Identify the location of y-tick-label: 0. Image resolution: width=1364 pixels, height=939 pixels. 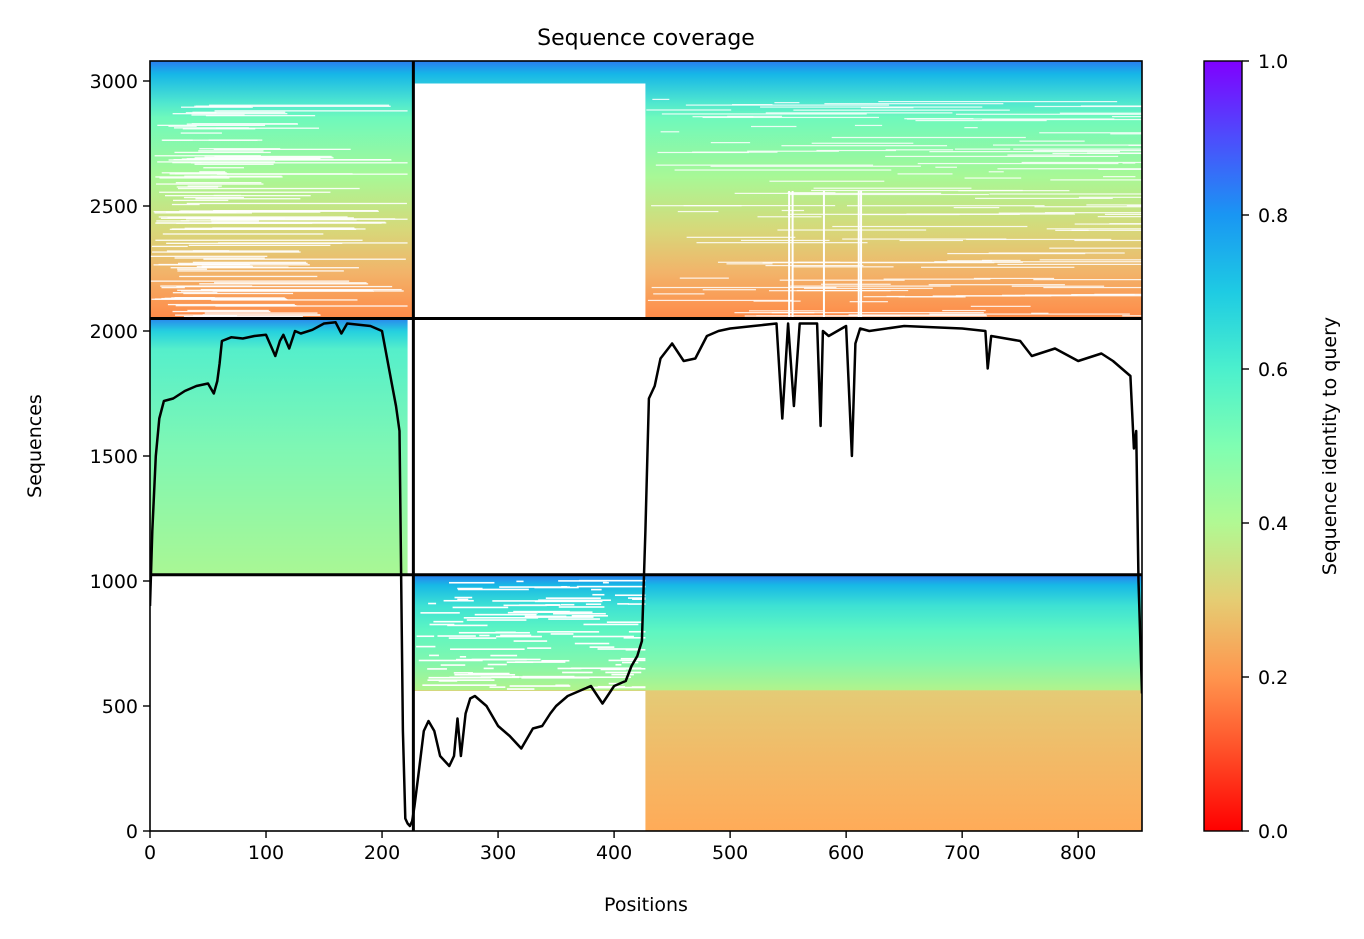
(132, 832).